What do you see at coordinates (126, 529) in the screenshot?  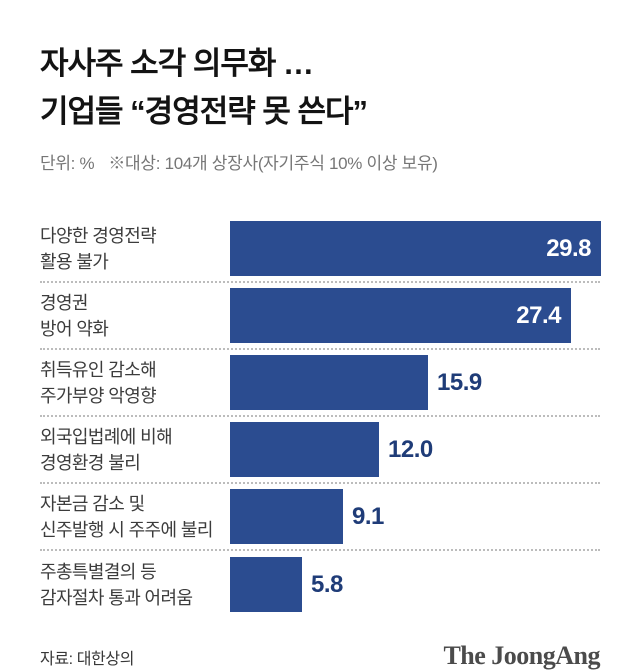 I see `bar-category-label-line: 신주발행 시 주주에 불리` at bounding box center [126, 529].